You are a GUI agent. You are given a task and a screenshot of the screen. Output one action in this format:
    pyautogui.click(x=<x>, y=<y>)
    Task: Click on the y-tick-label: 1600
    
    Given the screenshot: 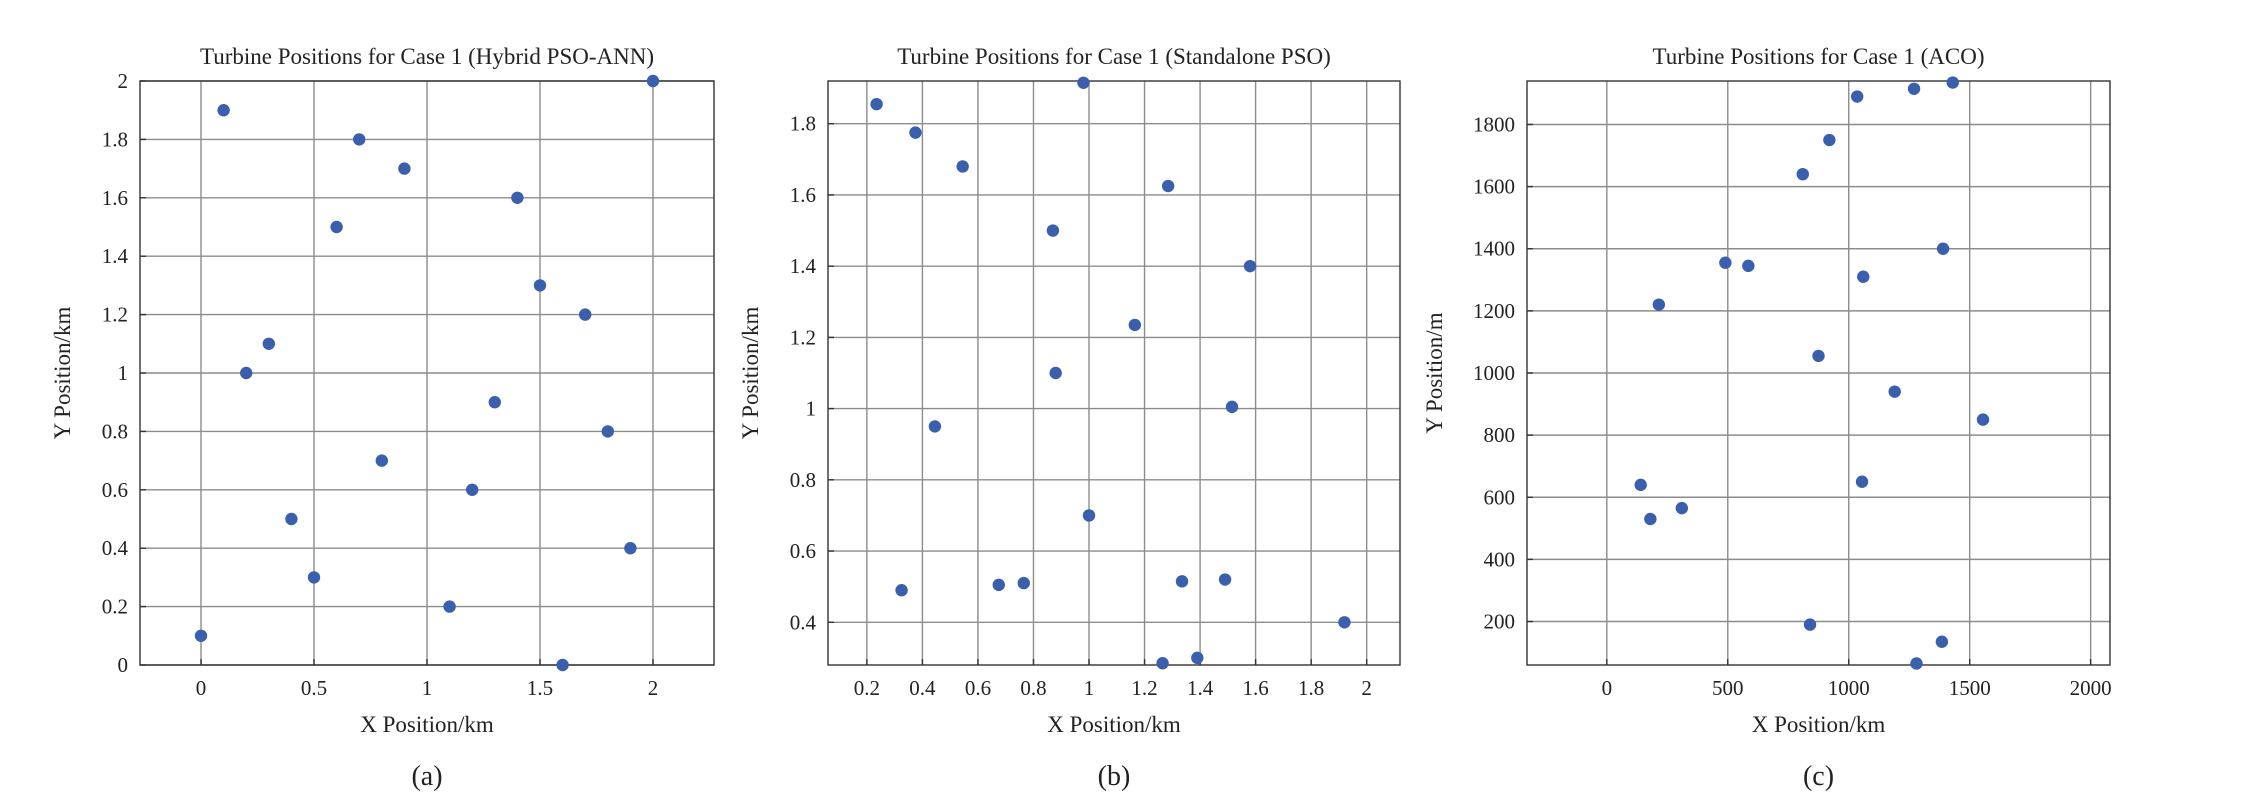 What is the action you would take?
    pyautogui.click(x=1494, y=187)
    